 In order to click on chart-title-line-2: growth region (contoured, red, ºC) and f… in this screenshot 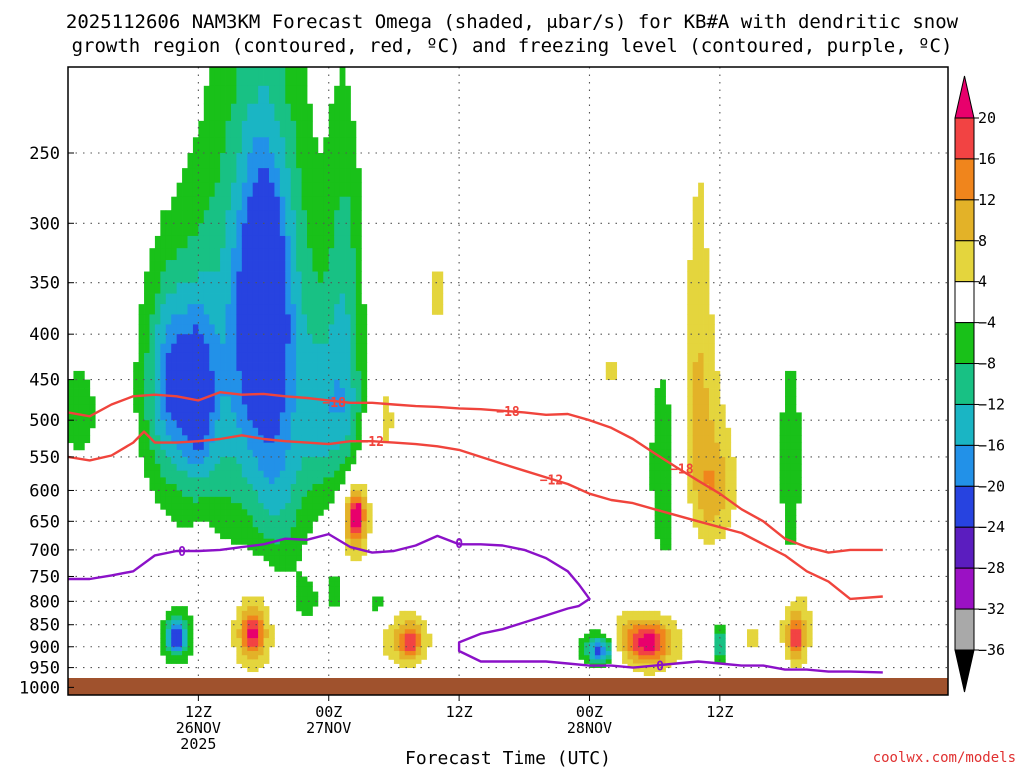, I will do `click(512, 46)`.